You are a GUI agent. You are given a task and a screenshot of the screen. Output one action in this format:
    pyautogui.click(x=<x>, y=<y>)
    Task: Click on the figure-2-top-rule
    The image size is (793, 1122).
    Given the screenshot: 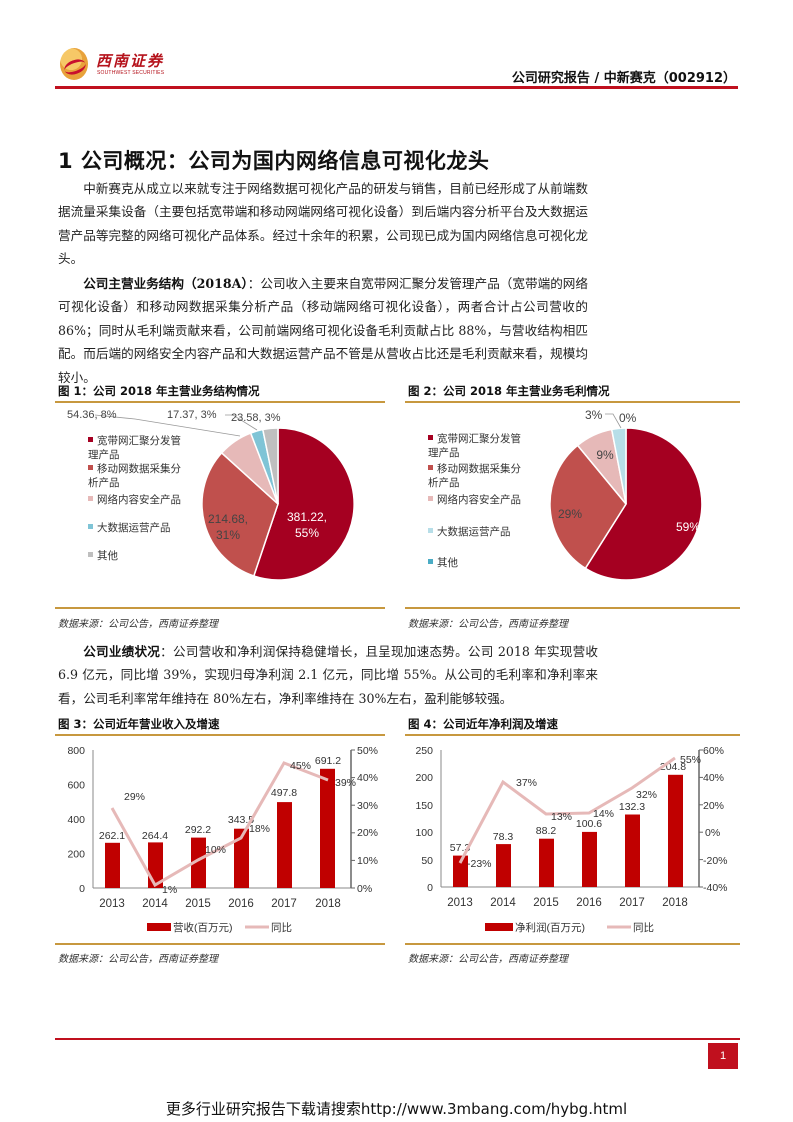 What is the action you would take?
    pyautogui.click(x=572, y=402)
    